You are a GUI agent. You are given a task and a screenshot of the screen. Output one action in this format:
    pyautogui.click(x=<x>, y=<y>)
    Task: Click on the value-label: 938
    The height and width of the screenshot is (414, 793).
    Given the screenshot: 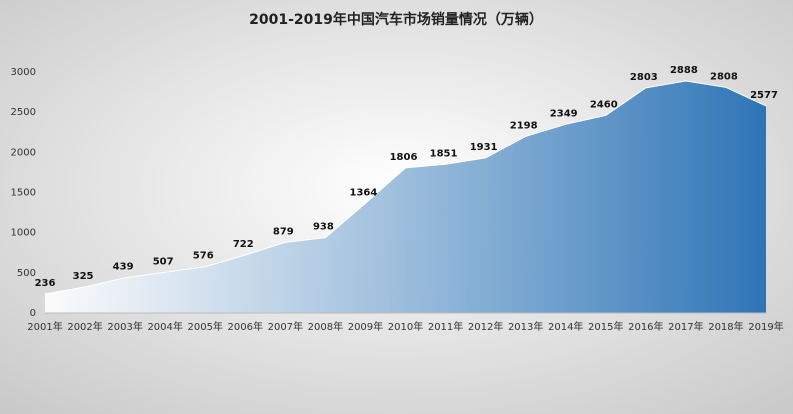 What is the action you would take?
    pyautogui.click(x=323, y=227)
    